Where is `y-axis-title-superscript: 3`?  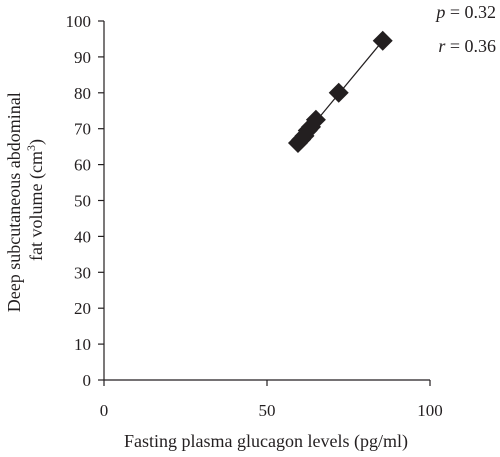
y-axis-title-superscript: 3 is located at coordinates (31, 148).